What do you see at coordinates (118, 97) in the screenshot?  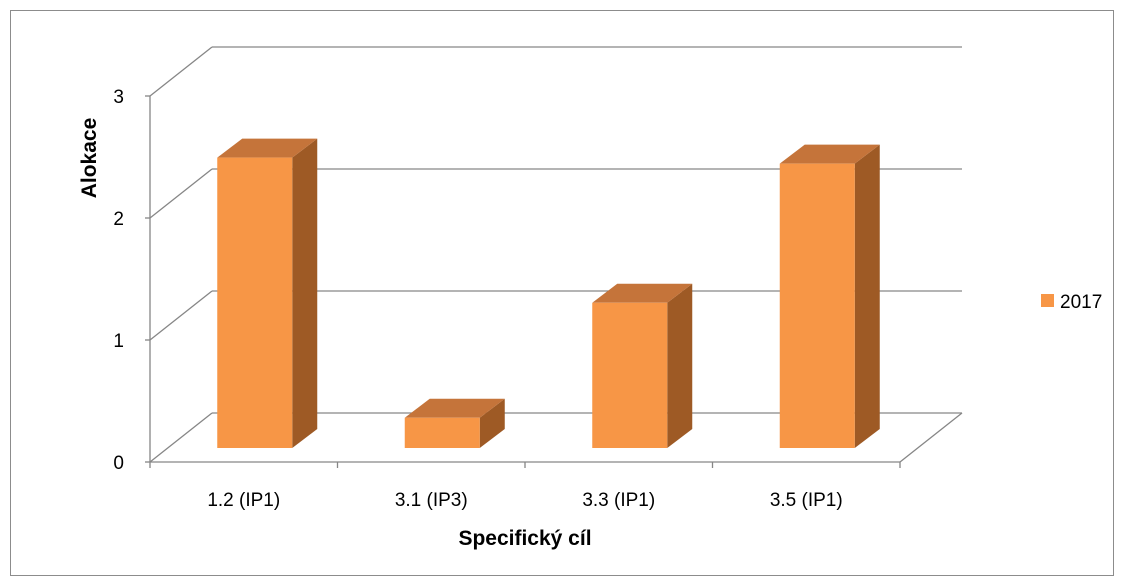 I see `y-tick-label: 3` at bounding box center [118, 97].